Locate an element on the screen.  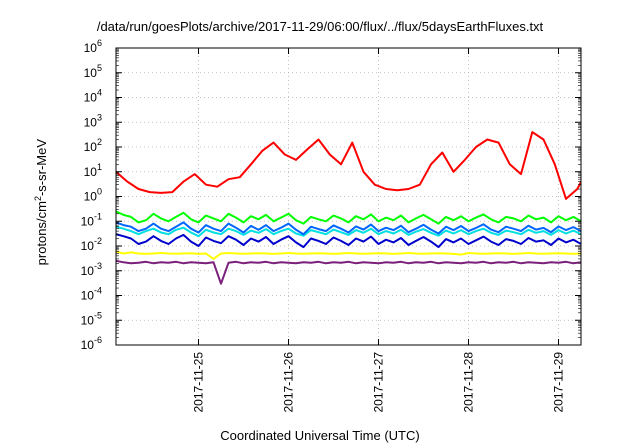
y-tick-label-exponent: 4 is located at coordinates (99, 93).